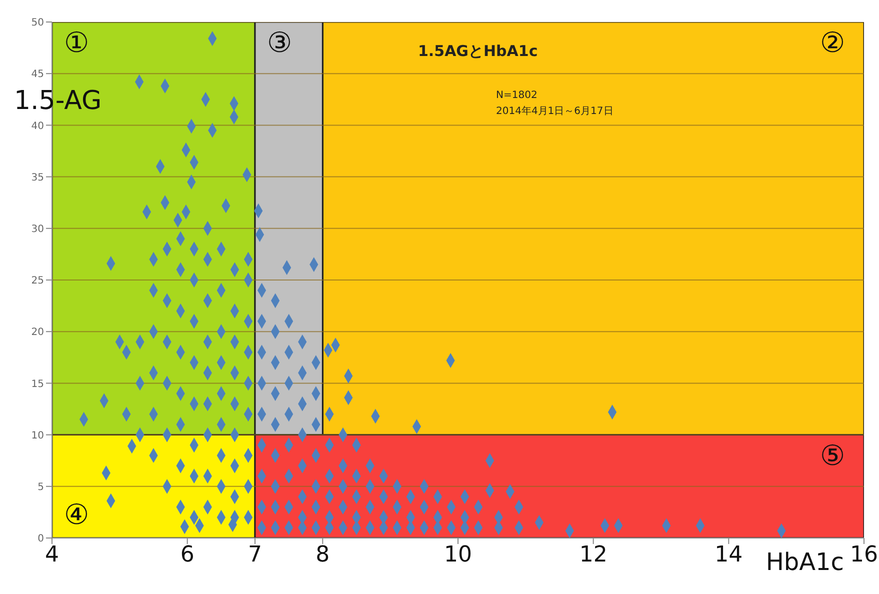  Describe the element at coordinates (37, 126) in the screenshot. I see `y-tick-label: 40` at that location.